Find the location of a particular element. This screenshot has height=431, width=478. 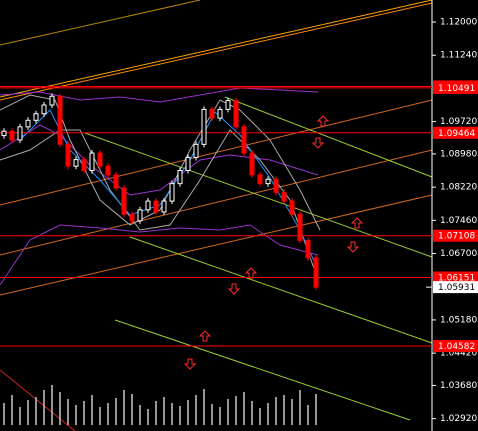

level-label: 1.09464 is located at coordinates (456, 134).